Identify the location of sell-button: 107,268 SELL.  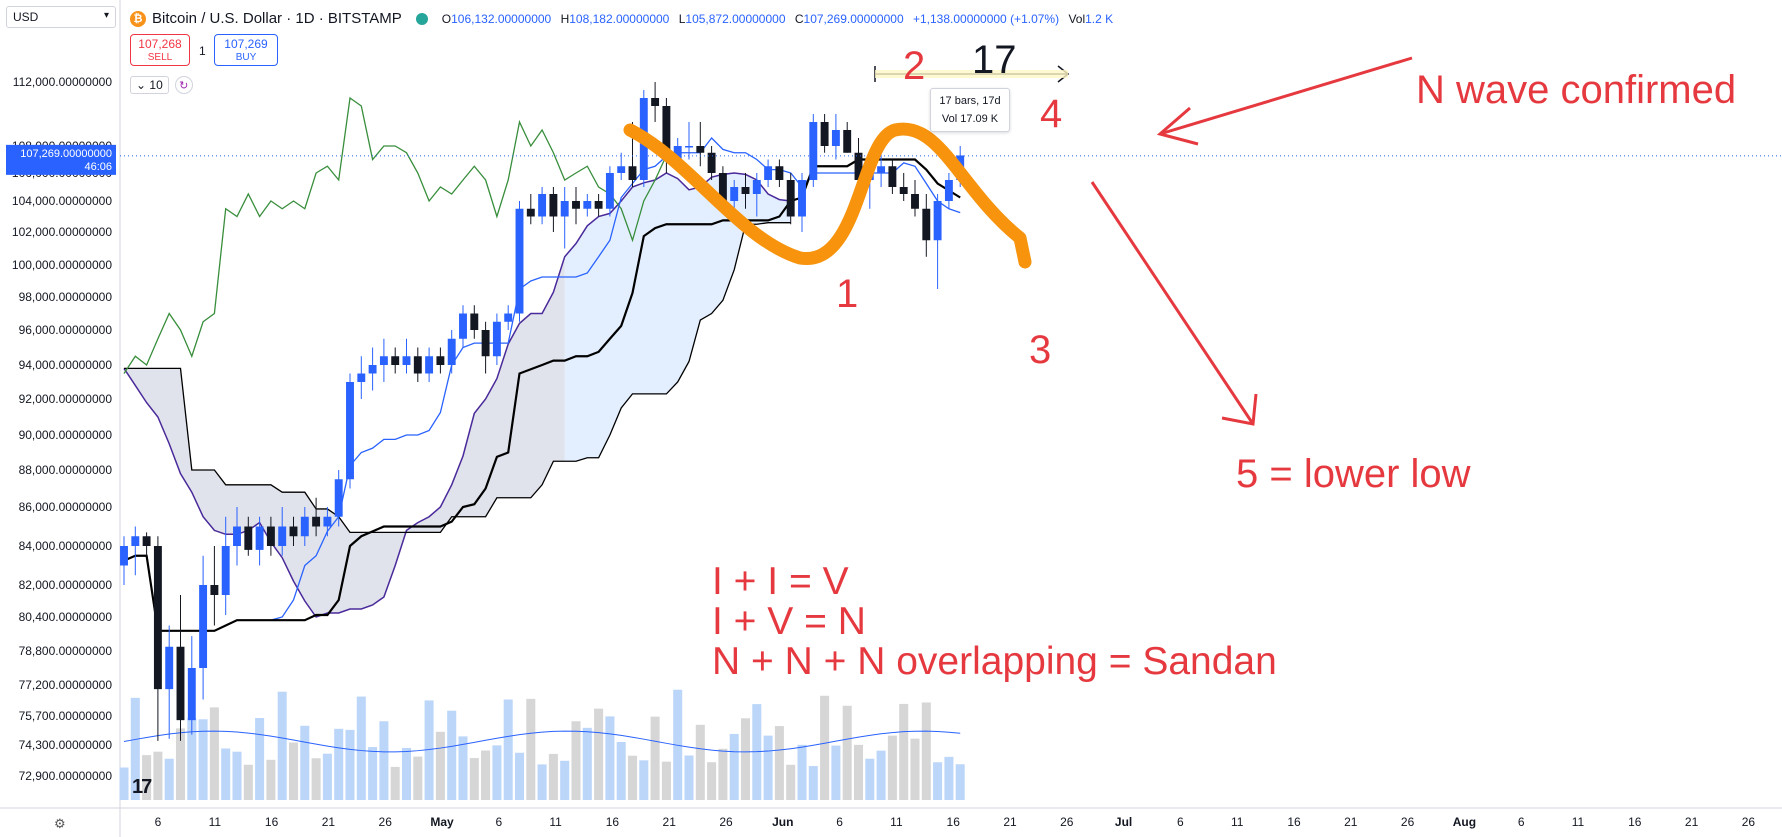
(160, 50).